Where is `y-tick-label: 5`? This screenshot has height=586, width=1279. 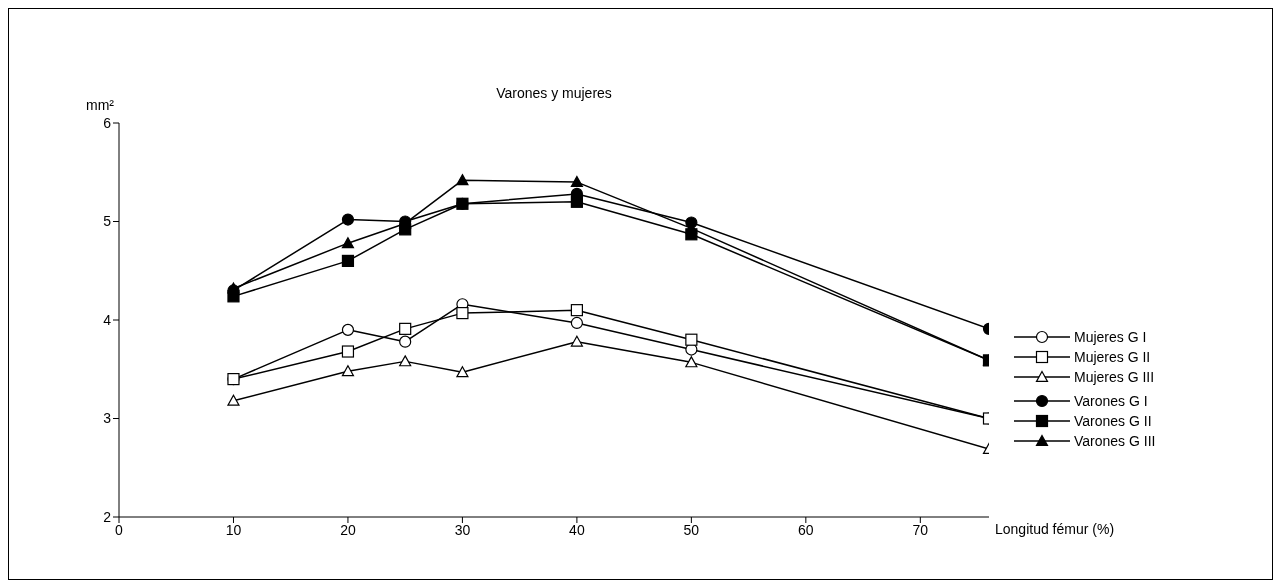 y-tick-label: 5 is located at coordinates (107, 221).